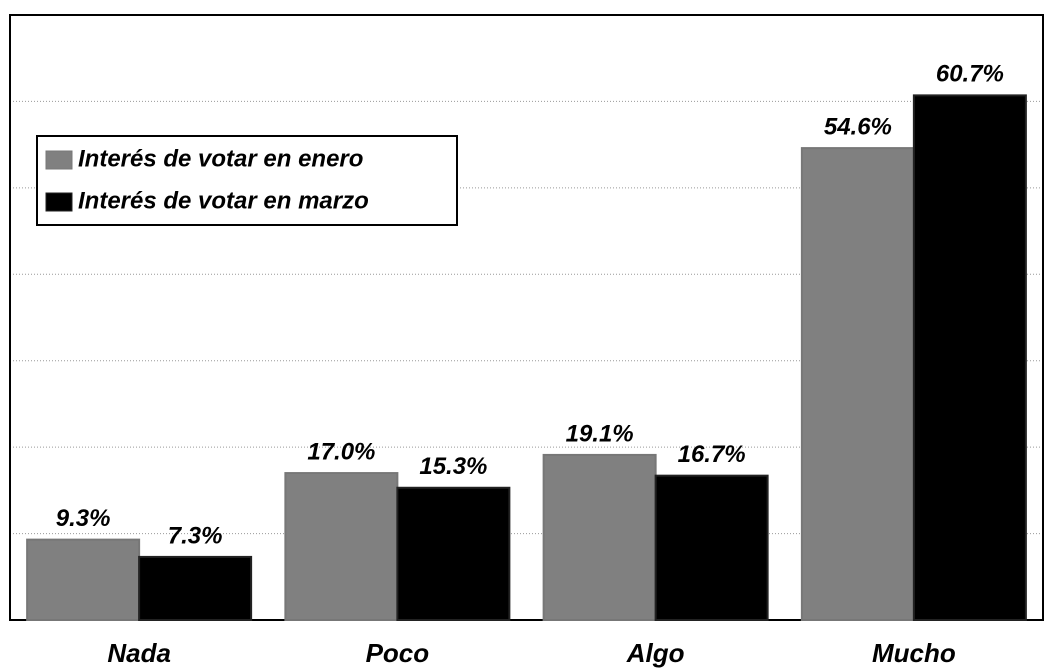 This screenshot has width=1045, height=669. Describe the element at coordinates (655, 653) in the screenshot. I see `x-tick-label: Algo` at that location.